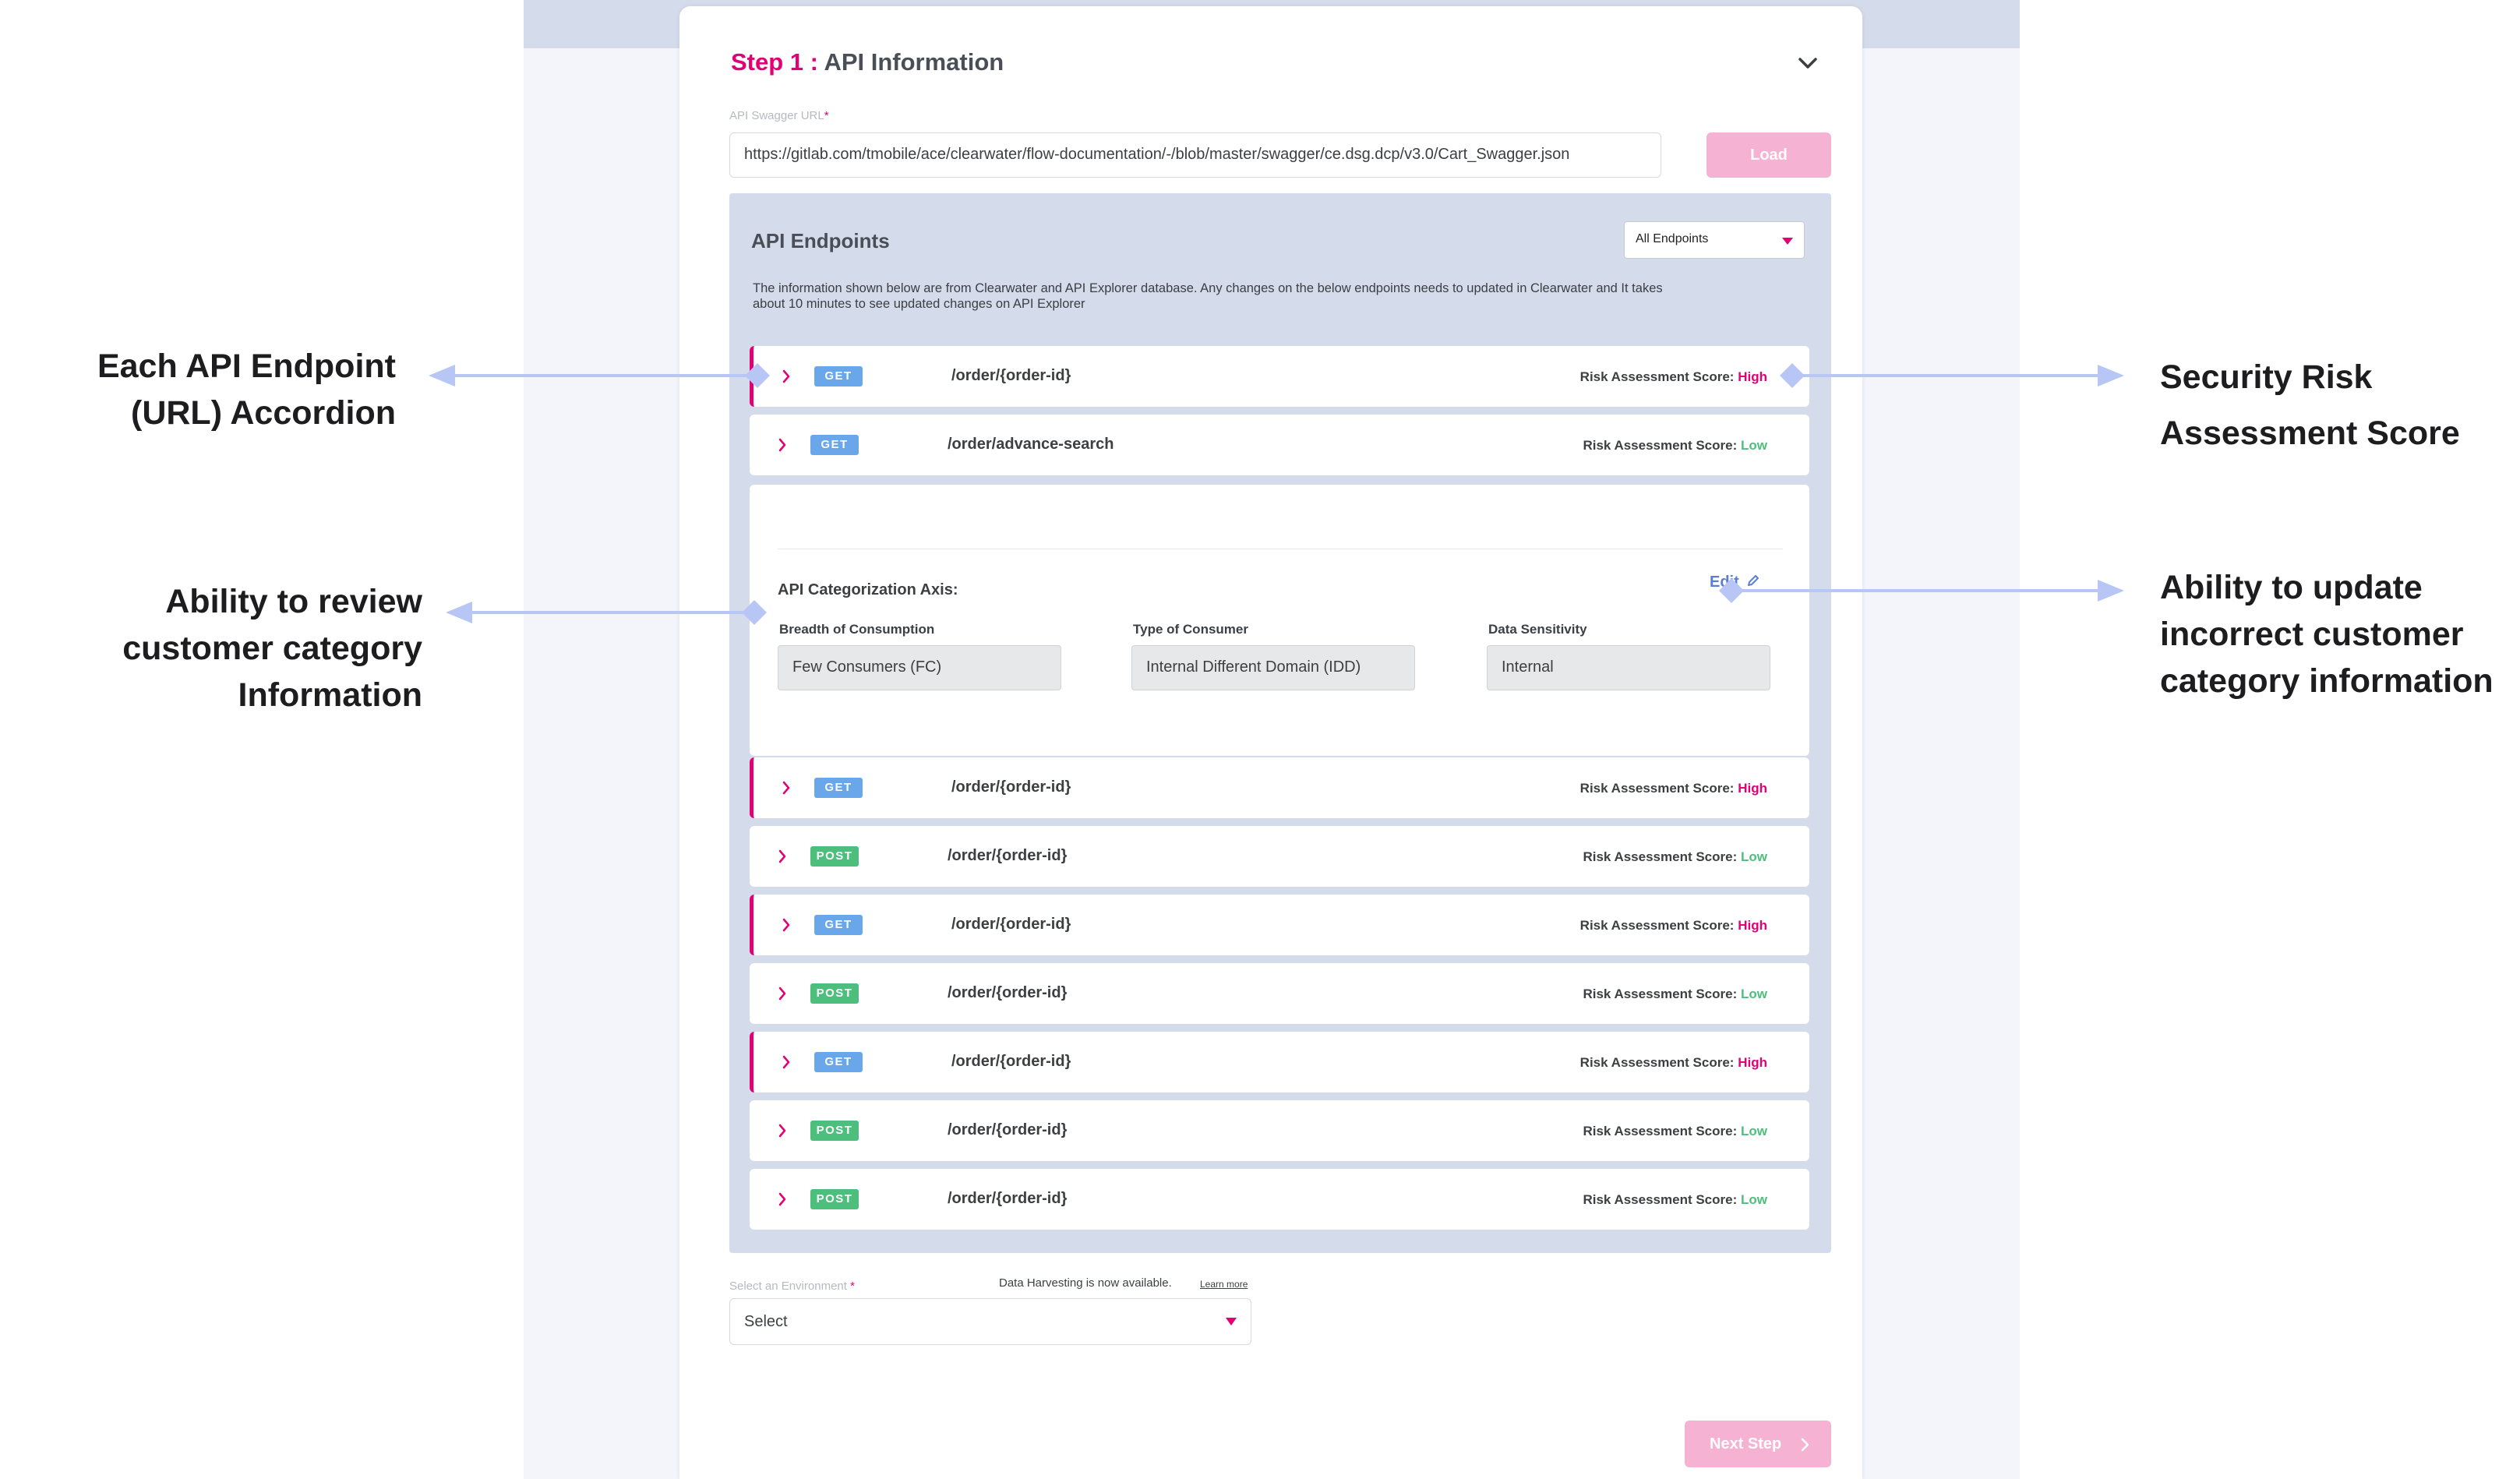  I want to click on step-name: API Information, so click(914, 62).